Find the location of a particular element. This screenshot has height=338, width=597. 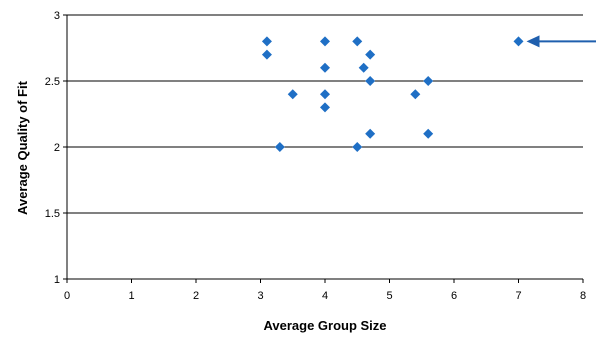

x-tick-labels: 0 1 2 3 4 5 6 7 8 is located at coordinates (325, 296).